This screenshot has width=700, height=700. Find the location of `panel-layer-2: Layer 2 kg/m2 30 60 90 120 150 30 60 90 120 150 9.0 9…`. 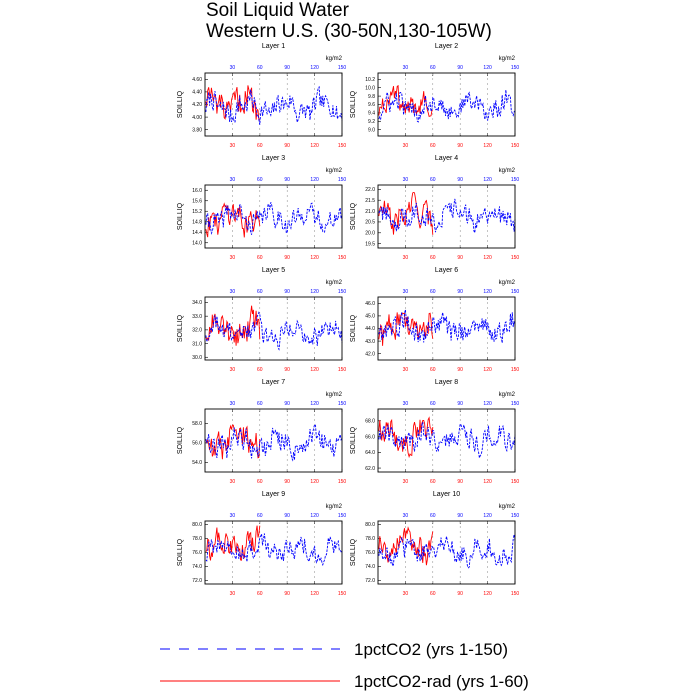

panel-layer-2: Layer 2 kg/m2 30 60 90 120 150 30 60 90 120 150 9.0 9… is located at coordinates (434, 96).